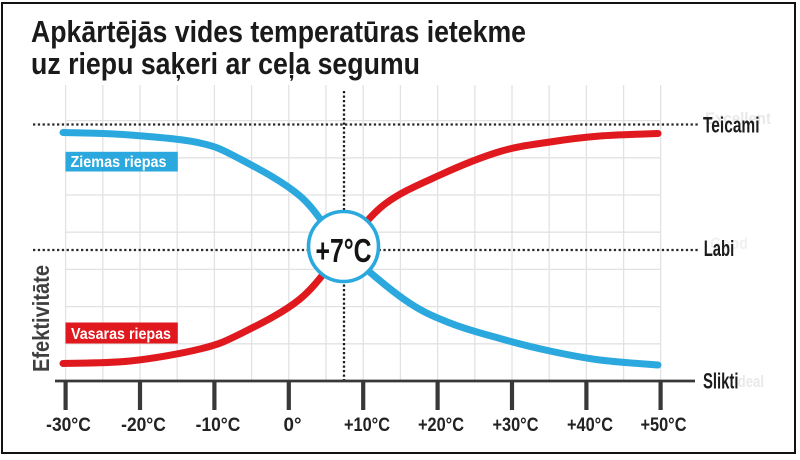  What do you see at coordinates (441, 425) in the screenshot?
I see `svg-text: +20°C` at bounding box center [441, 425].